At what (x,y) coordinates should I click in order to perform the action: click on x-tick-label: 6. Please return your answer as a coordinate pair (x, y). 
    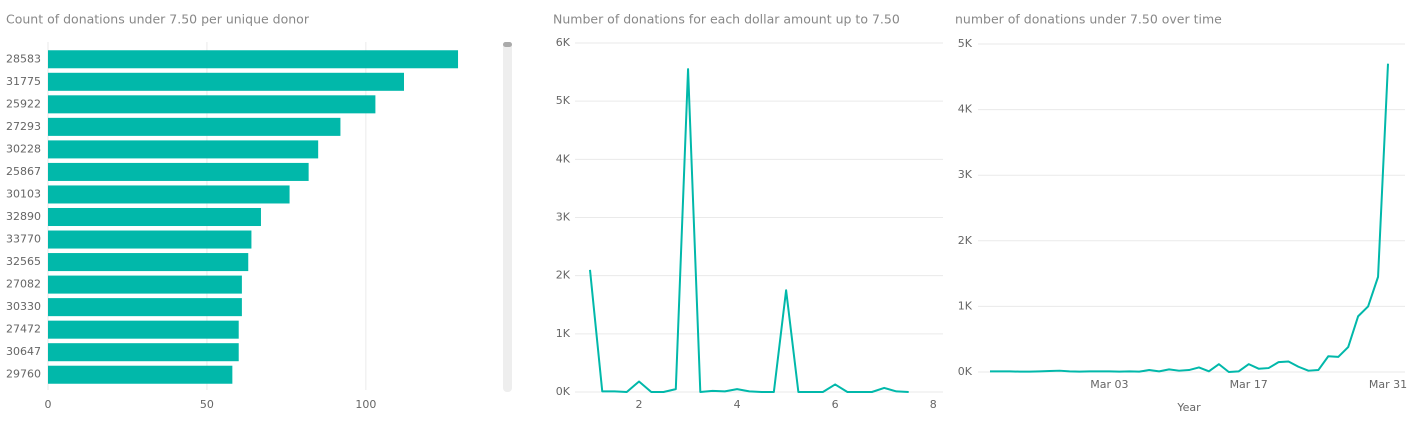
    Looking at the image, I should click on (835, 404).